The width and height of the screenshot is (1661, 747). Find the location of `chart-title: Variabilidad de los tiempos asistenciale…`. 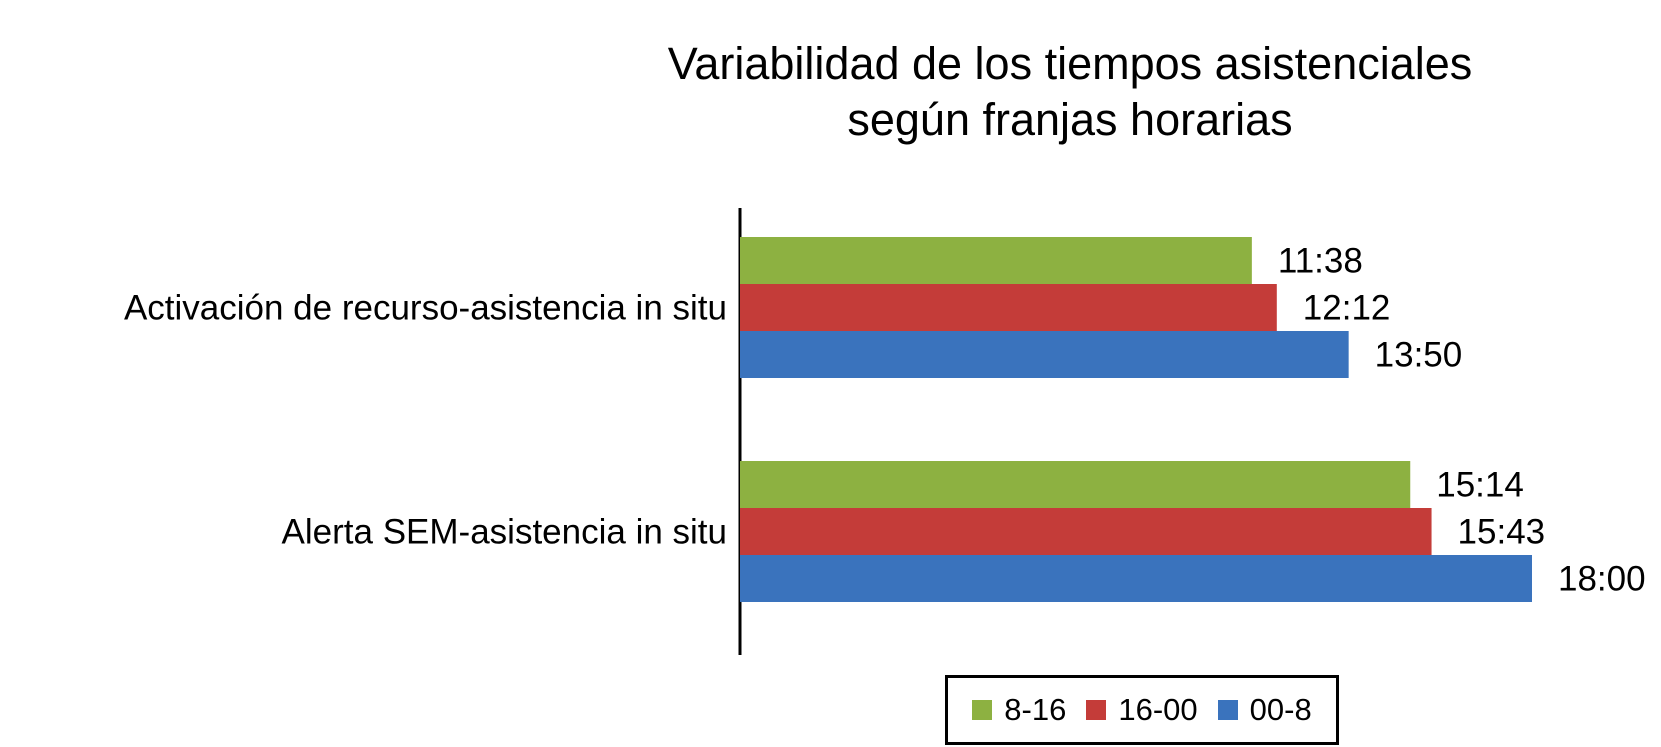

chart-title: Variabilidad de los tiempos asistenciale… is located at coordinates (1070, 92).